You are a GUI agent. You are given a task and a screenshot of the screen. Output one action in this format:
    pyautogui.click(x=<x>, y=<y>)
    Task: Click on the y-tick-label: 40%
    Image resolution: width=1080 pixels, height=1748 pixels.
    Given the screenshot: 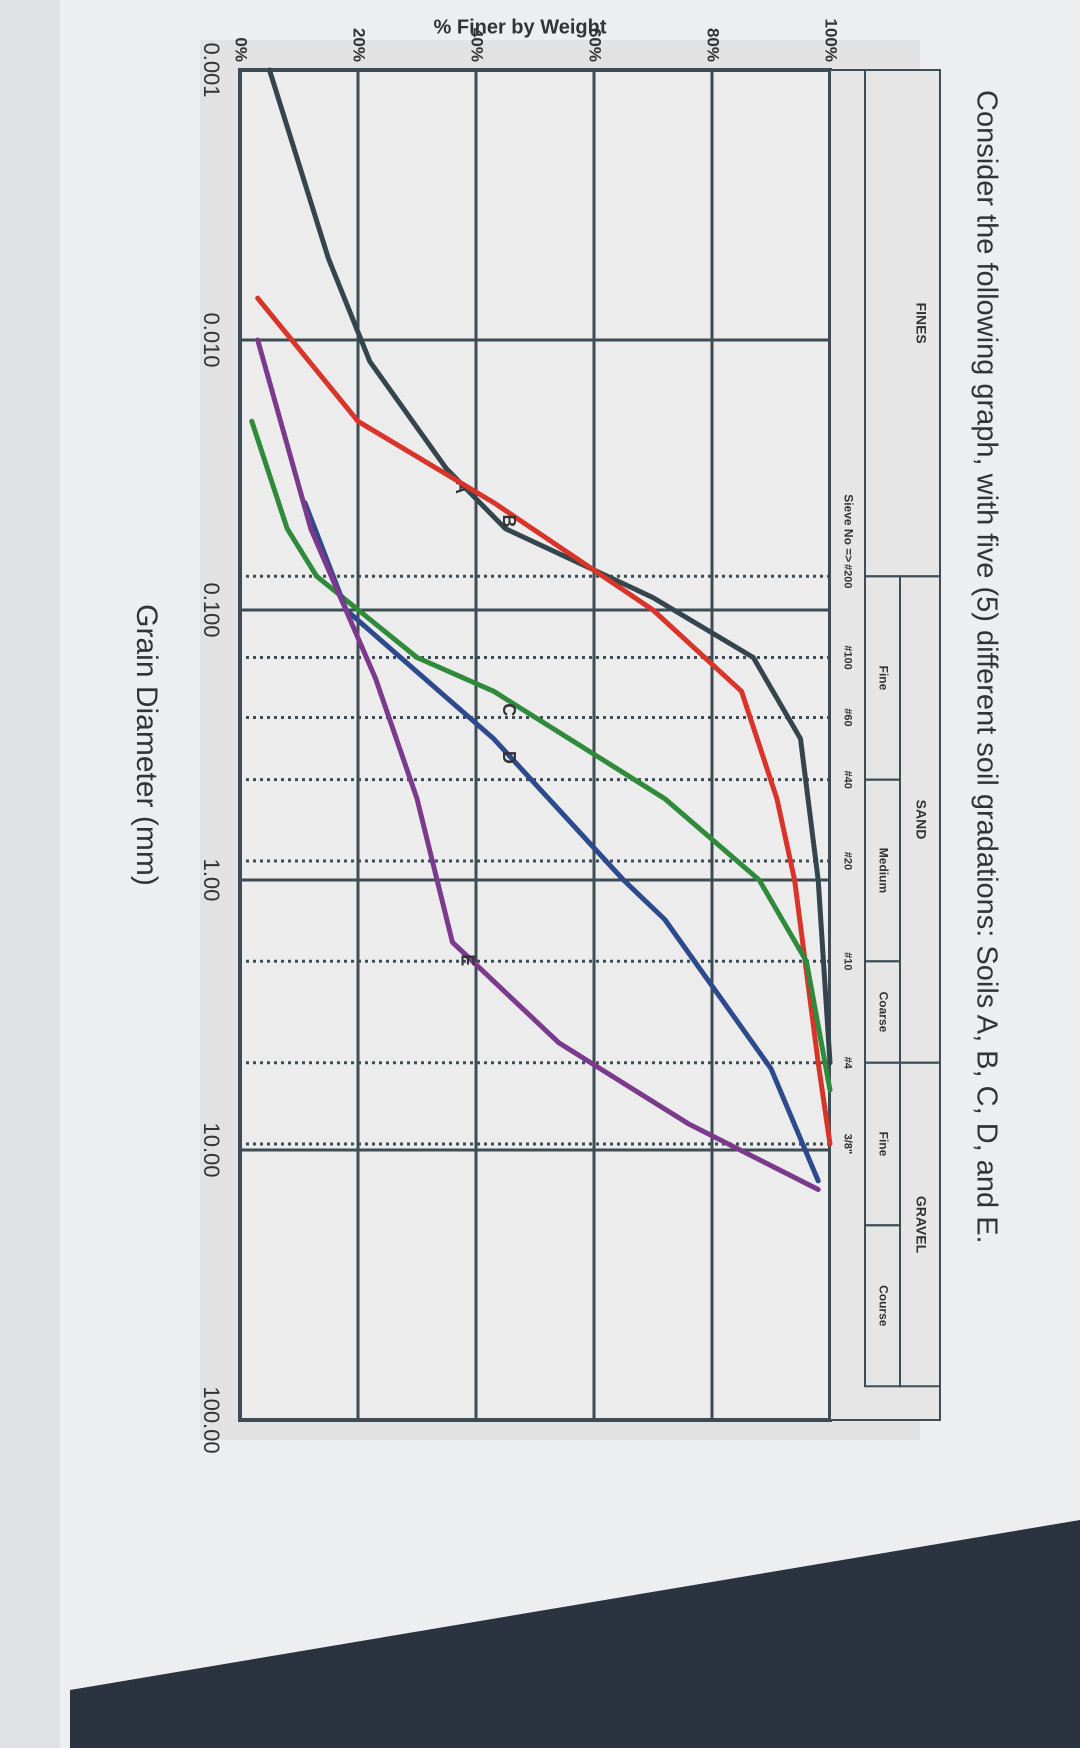 What is the action you would take?
    pyautogui.click(x=477, y=45)
    